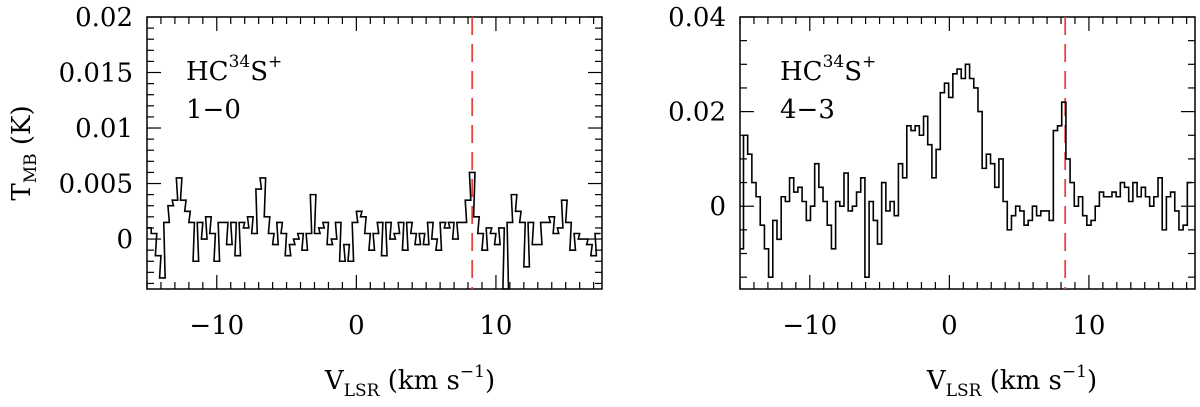  I want to click on ylabel-main: T, so click(22, 192).